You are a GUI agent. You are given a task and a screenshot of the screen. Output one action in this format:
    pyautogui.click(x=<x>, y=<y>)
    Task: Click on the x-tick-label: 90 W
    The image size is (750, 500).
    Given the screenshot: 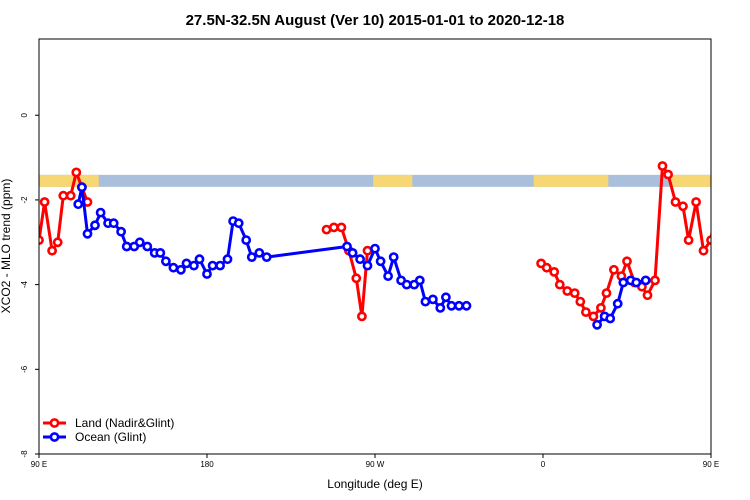 What is the action you would take?
    pyautogui.click(x=375, y=464)
    